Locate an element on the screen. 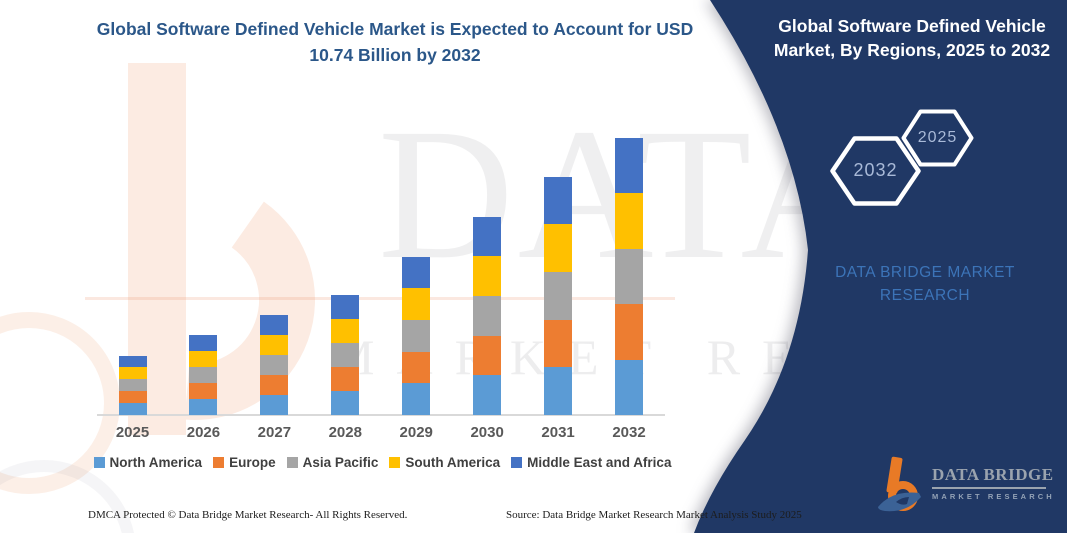 Image resolution: width=1067 pixels, height=533 pixels. hexagon-2032-label: 2032 is located at coordinates (875, 170).